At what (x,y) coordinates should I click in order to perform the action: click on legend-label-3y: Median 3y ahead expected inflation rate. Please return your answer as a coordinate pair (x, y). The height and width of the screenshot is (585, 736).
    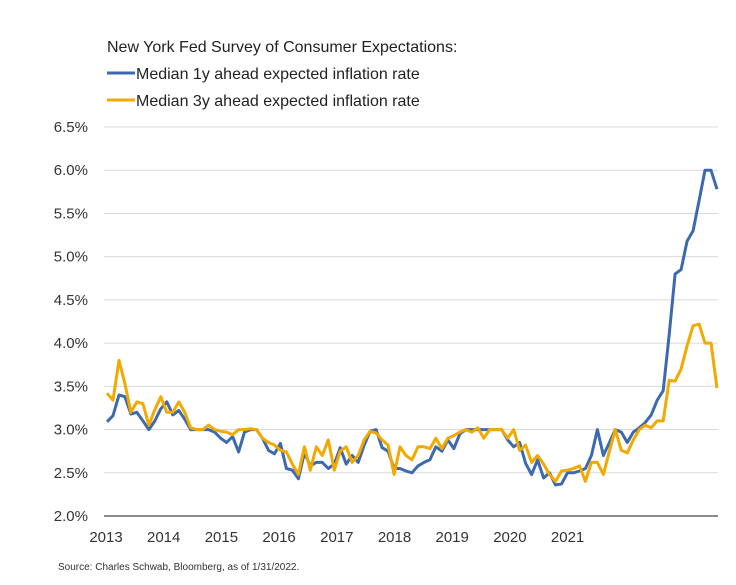
    Looking at the image, I should click on (278, 101).